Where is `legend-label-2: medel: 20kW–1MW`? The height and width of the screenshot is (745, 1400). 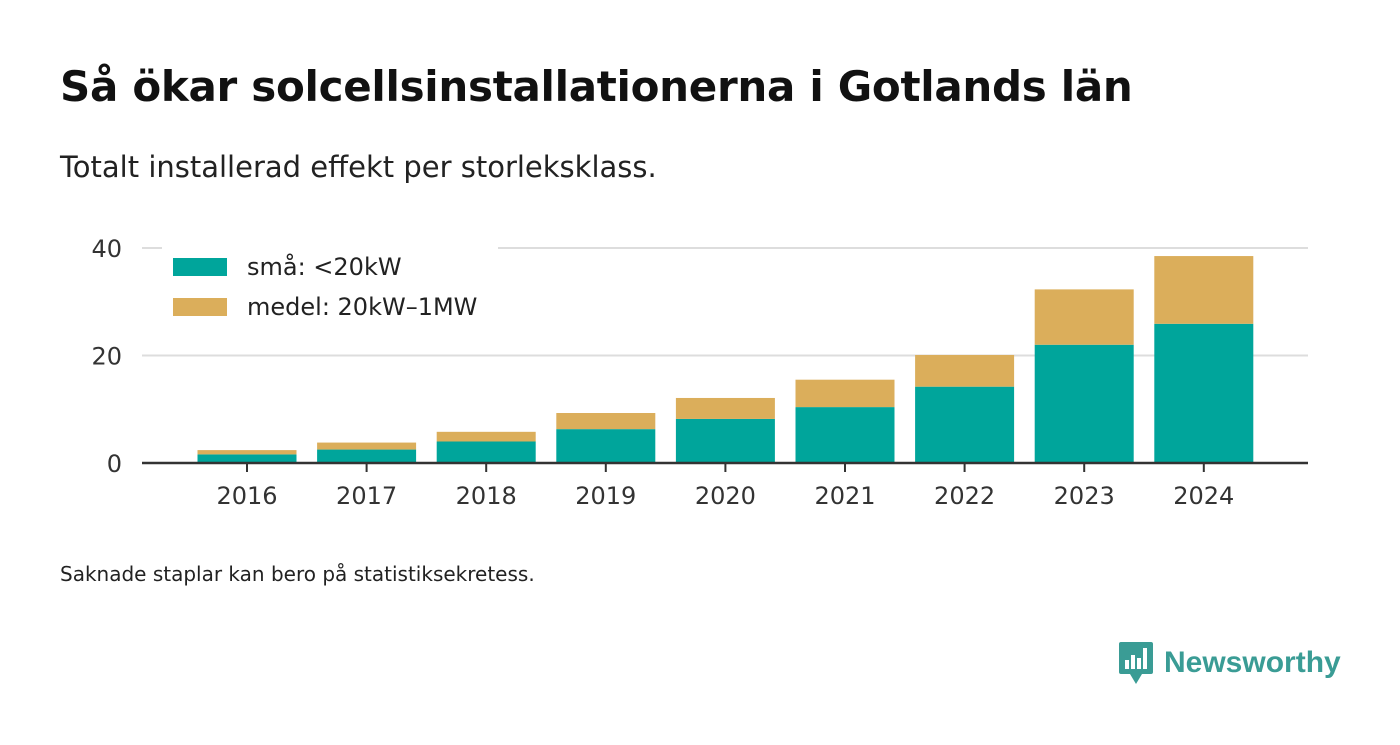
legend-label-2: medel: 20kW–1MW is located at coordinates (362, 307).